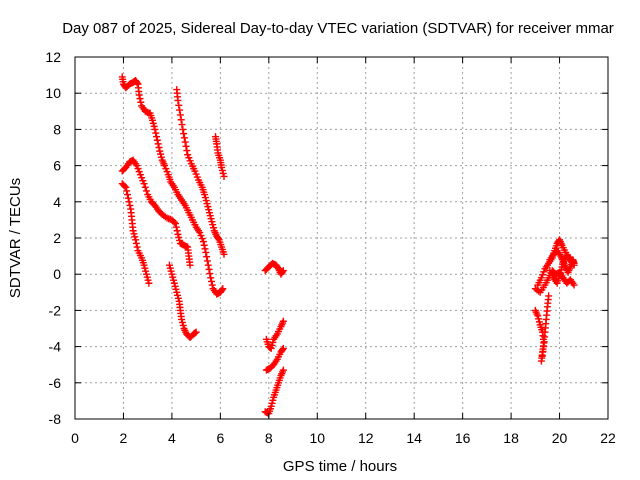  I want to click on y-tick-label: -4, so click(55, 347).